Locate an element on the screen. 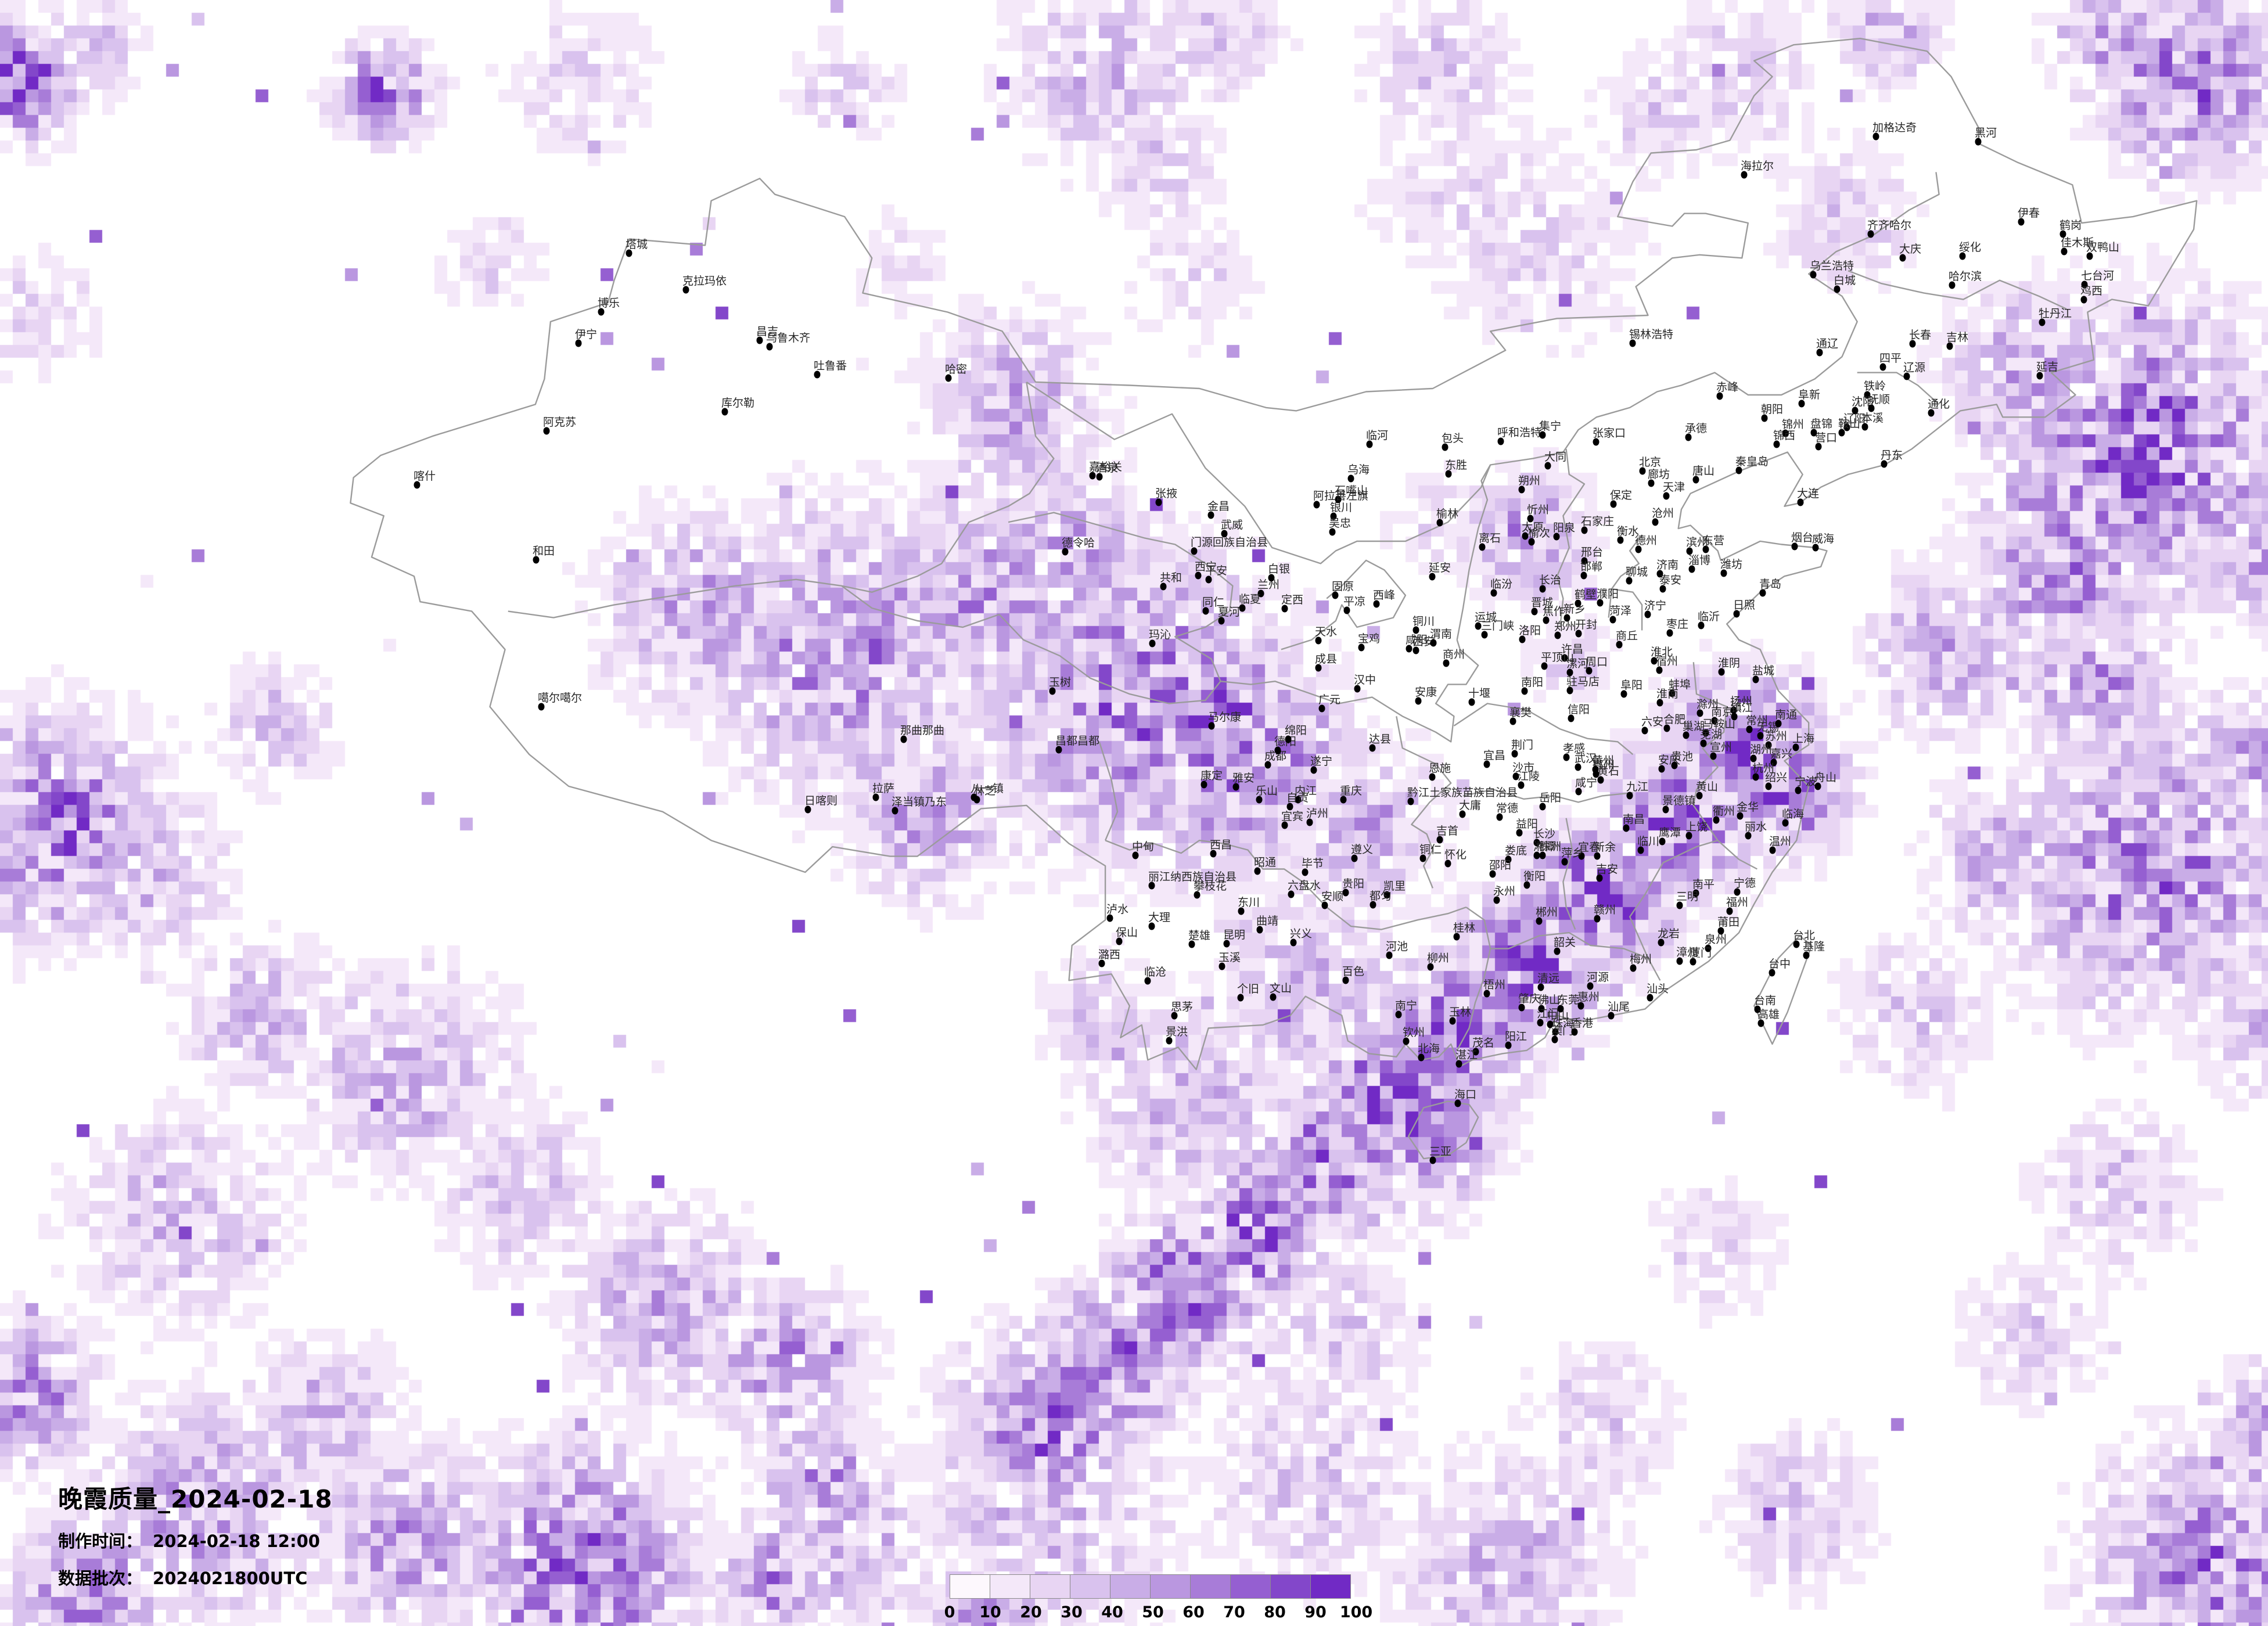 The image size is (2268, 1626). city-label: 邯郸 is located at coordinates (1591, 566).